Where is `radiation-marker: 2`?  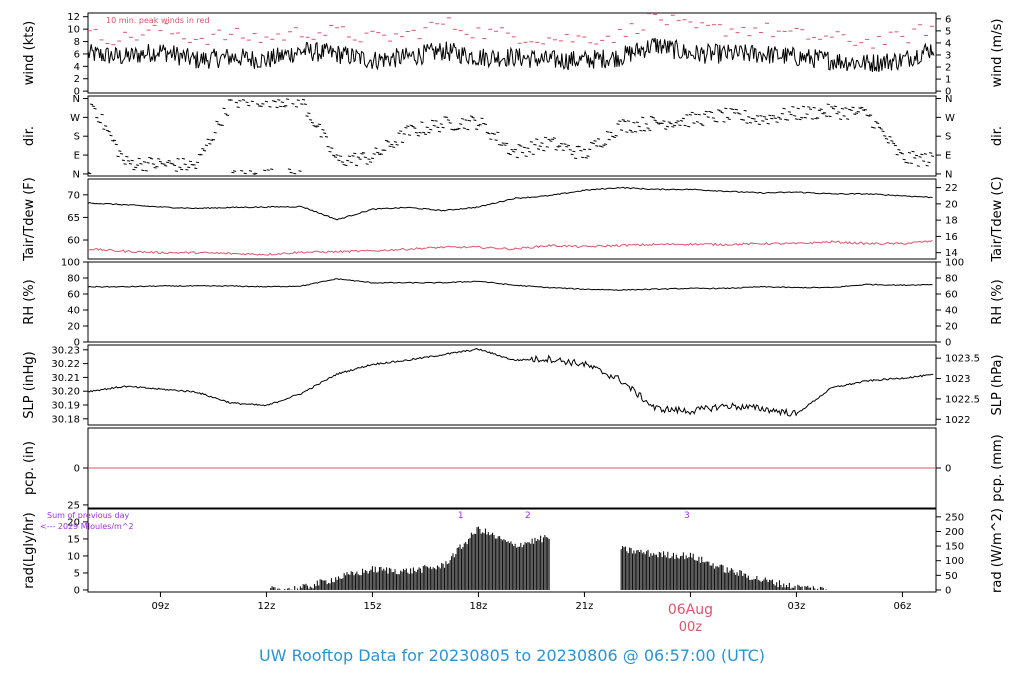
radiation-marker: 2 is located at coordinates (528, 516).